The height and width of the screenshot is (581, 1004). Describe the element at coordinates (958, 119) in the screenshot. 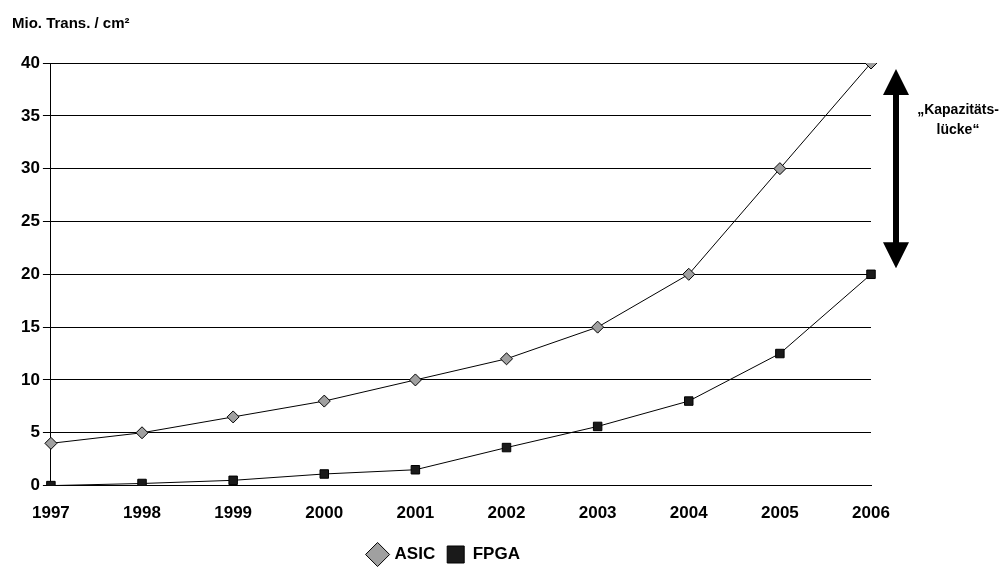

I see `text: „Kapazitäts- lücke“` at that location.